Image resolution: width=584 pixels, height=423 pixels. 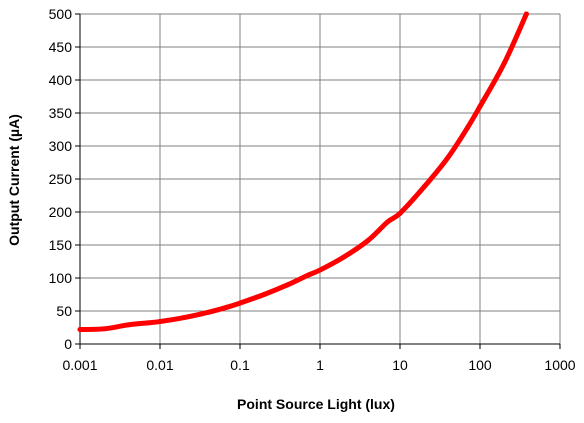 What do you see at coordinates (316, 404) in the screenshot?
I see `x-axis-title: Point Source Light (lux)` at bounding box center [316, 404].